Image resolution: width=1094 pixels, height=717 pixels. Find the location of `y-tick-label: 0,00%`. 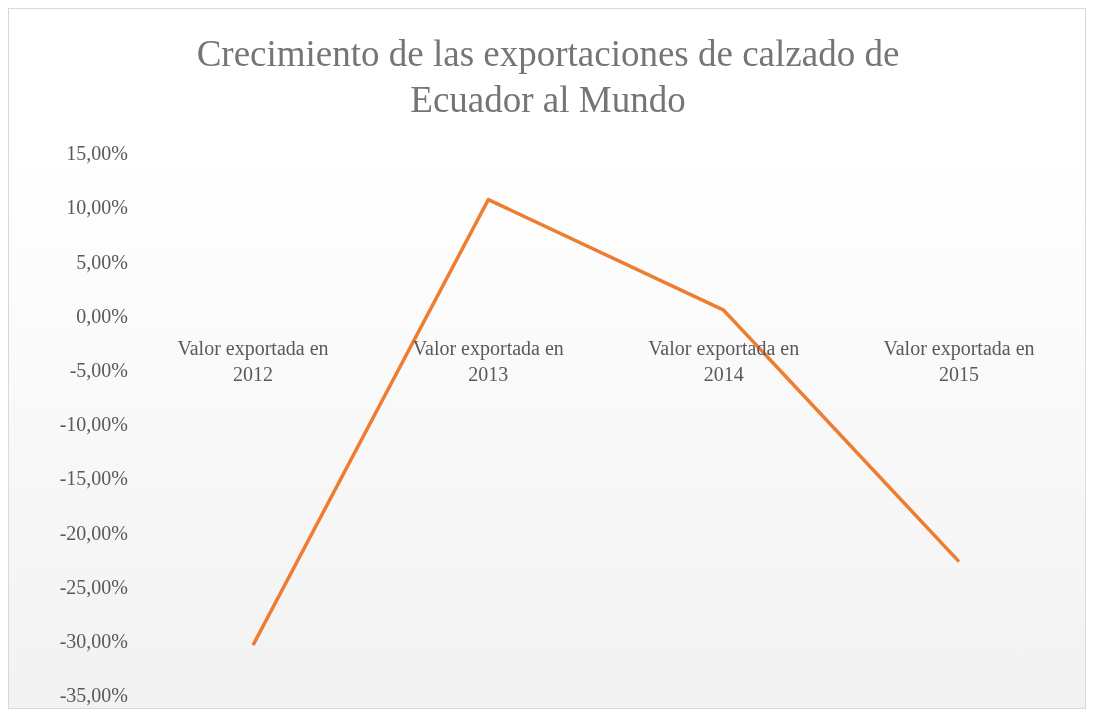

y-tick-label: 0,00% is located at coordinates (102, 315).